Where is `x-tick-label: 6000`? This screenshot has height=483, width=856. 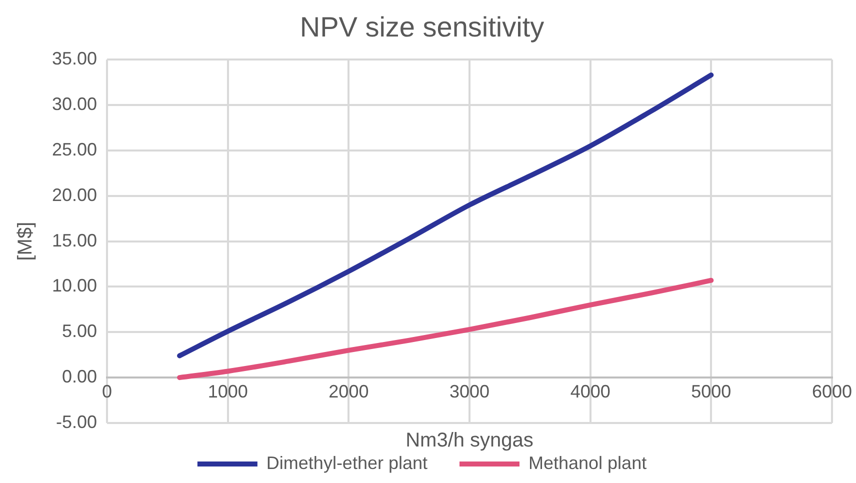 x-tick-label: 6000 is located at coordinates (832, 391).